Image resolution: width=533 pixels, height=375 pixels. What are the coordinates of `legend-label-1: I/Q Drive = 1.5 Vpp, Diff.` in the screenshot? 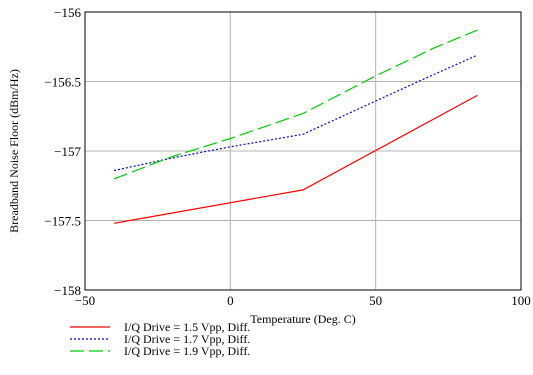 It's located at (187, 327).